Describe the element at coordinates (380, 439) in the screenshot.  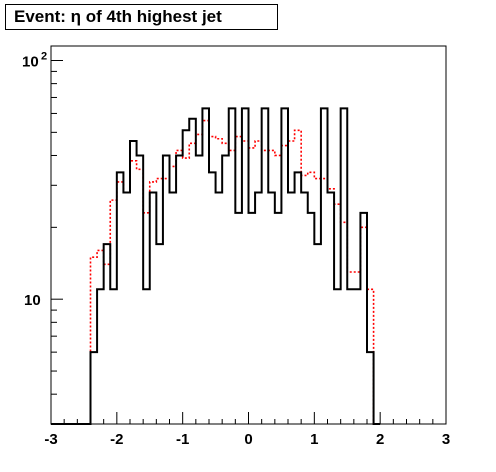
I see `x-tick-label: 2` at that location.